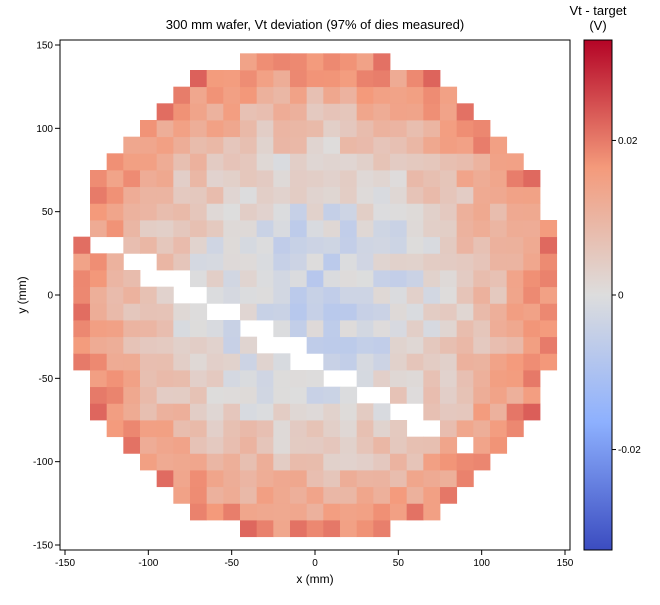 This screenshot has width=660, height=605. What do you see at coordinates (148, 563) in the screenshot?
I see `x-tick-label: -100` at bounding box center [148, 563].